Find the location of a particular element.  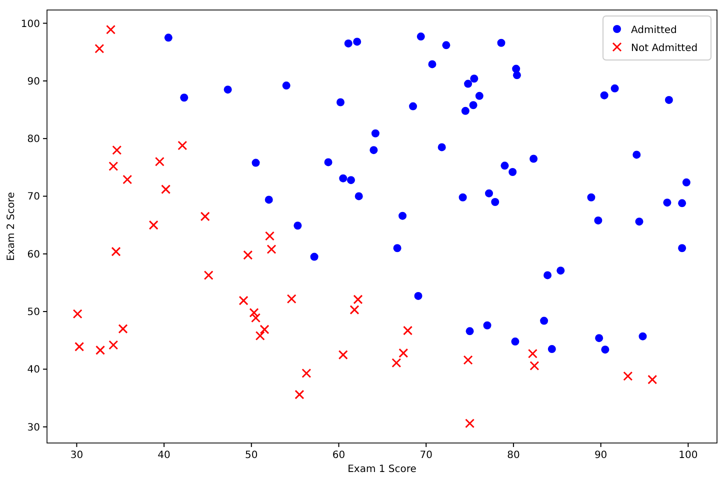

y-axis-title: Exam 2 Score is located at coordinates (11, 226).